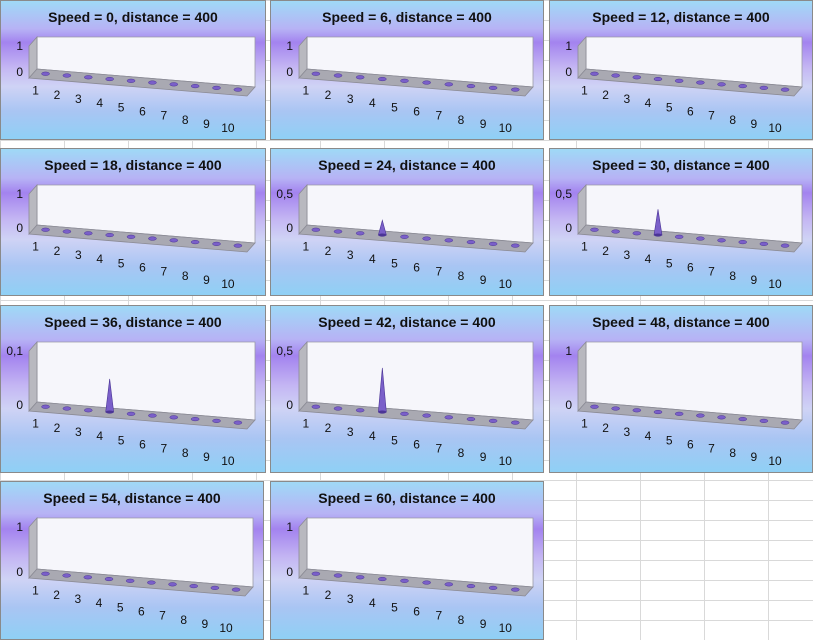  Describe the element at coordinates (407, 498) in the screenshot. I see `chart-title: Speed = 60, distance = 400` at that location.